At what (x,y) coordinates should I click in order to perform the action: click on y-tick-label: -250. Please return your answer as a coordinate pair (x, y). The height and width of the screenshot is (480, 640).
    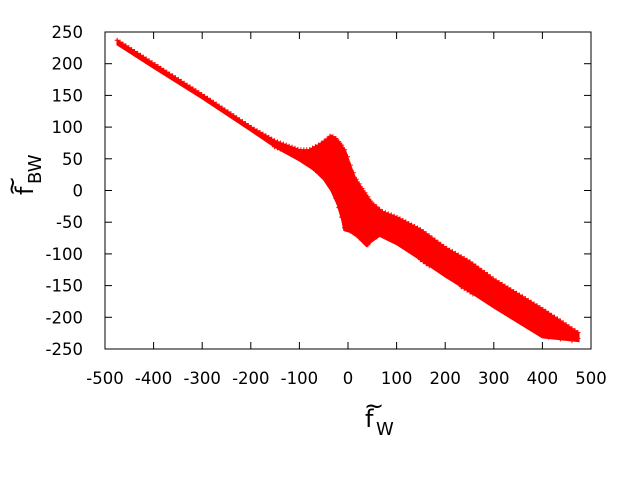
    Looking at the image, I should click on (64, 349).